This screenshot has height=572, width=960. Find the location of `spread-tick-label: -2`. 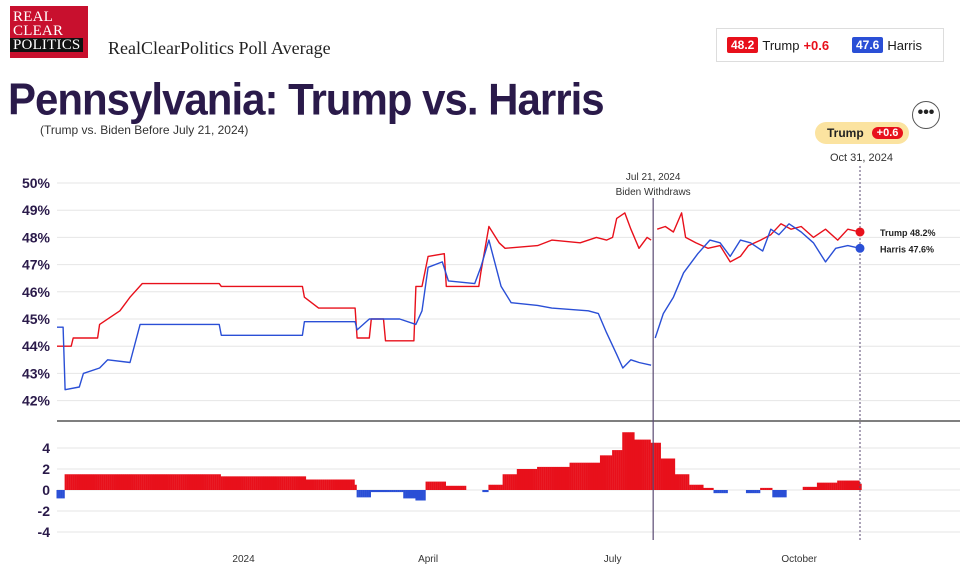

spread-tick-label: -2 is located at coordinates (44, 511).